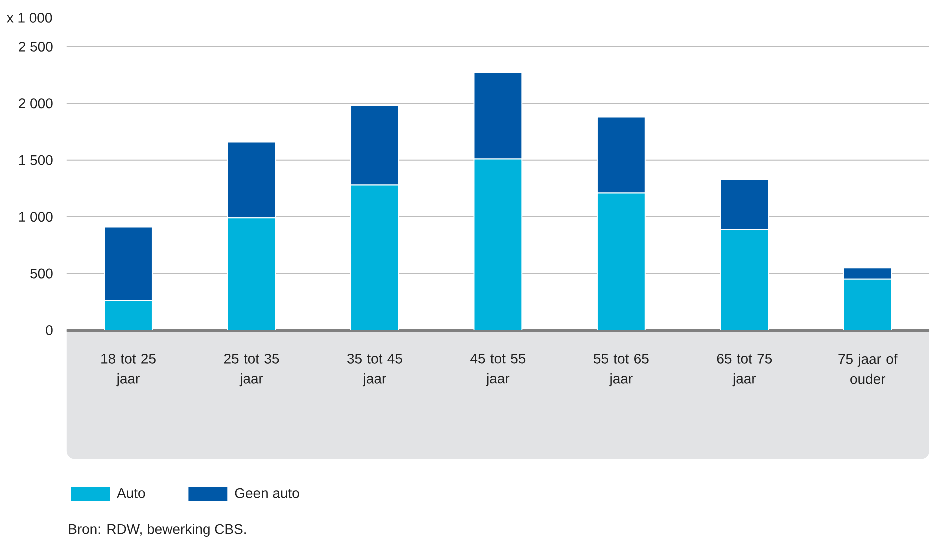  I want to click on x-tick-label: 25 tot 35 jaar, so click(252, 370).